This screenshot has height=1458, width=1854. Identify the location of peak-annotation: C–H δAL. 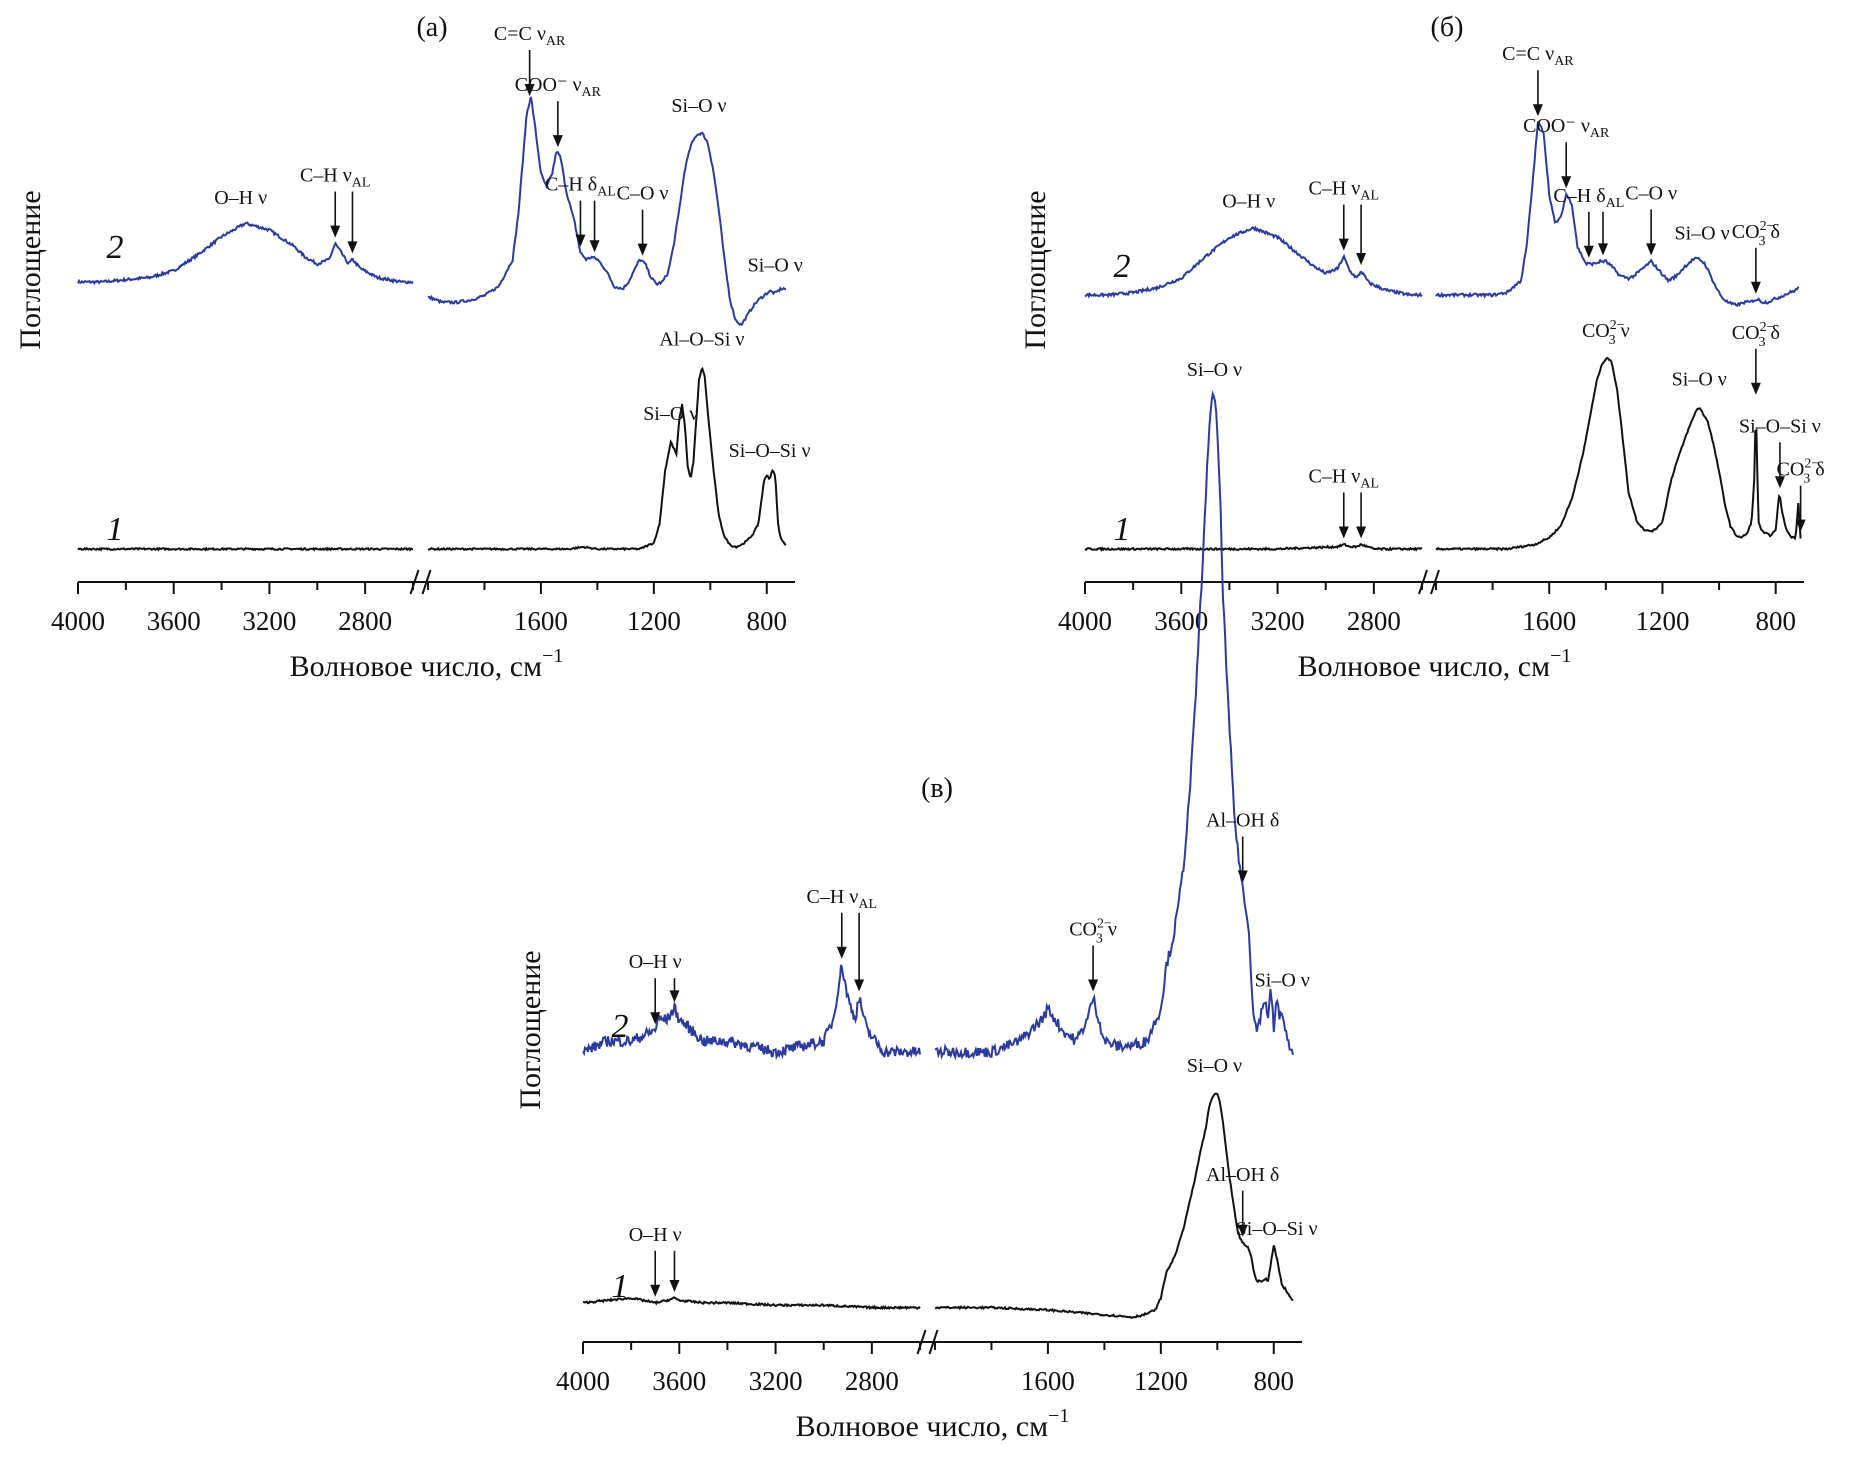
(1588, 221).